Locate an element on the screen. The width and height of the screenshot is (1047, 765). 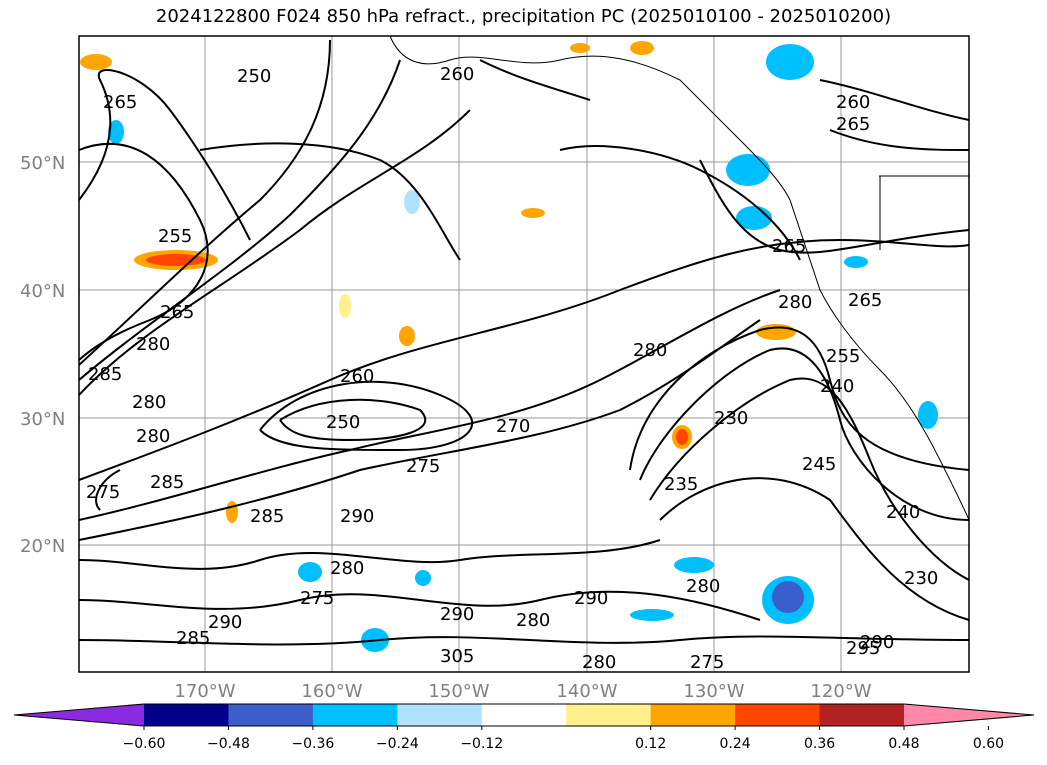
colorbar-extend-high is located at coordinates (969, 715).